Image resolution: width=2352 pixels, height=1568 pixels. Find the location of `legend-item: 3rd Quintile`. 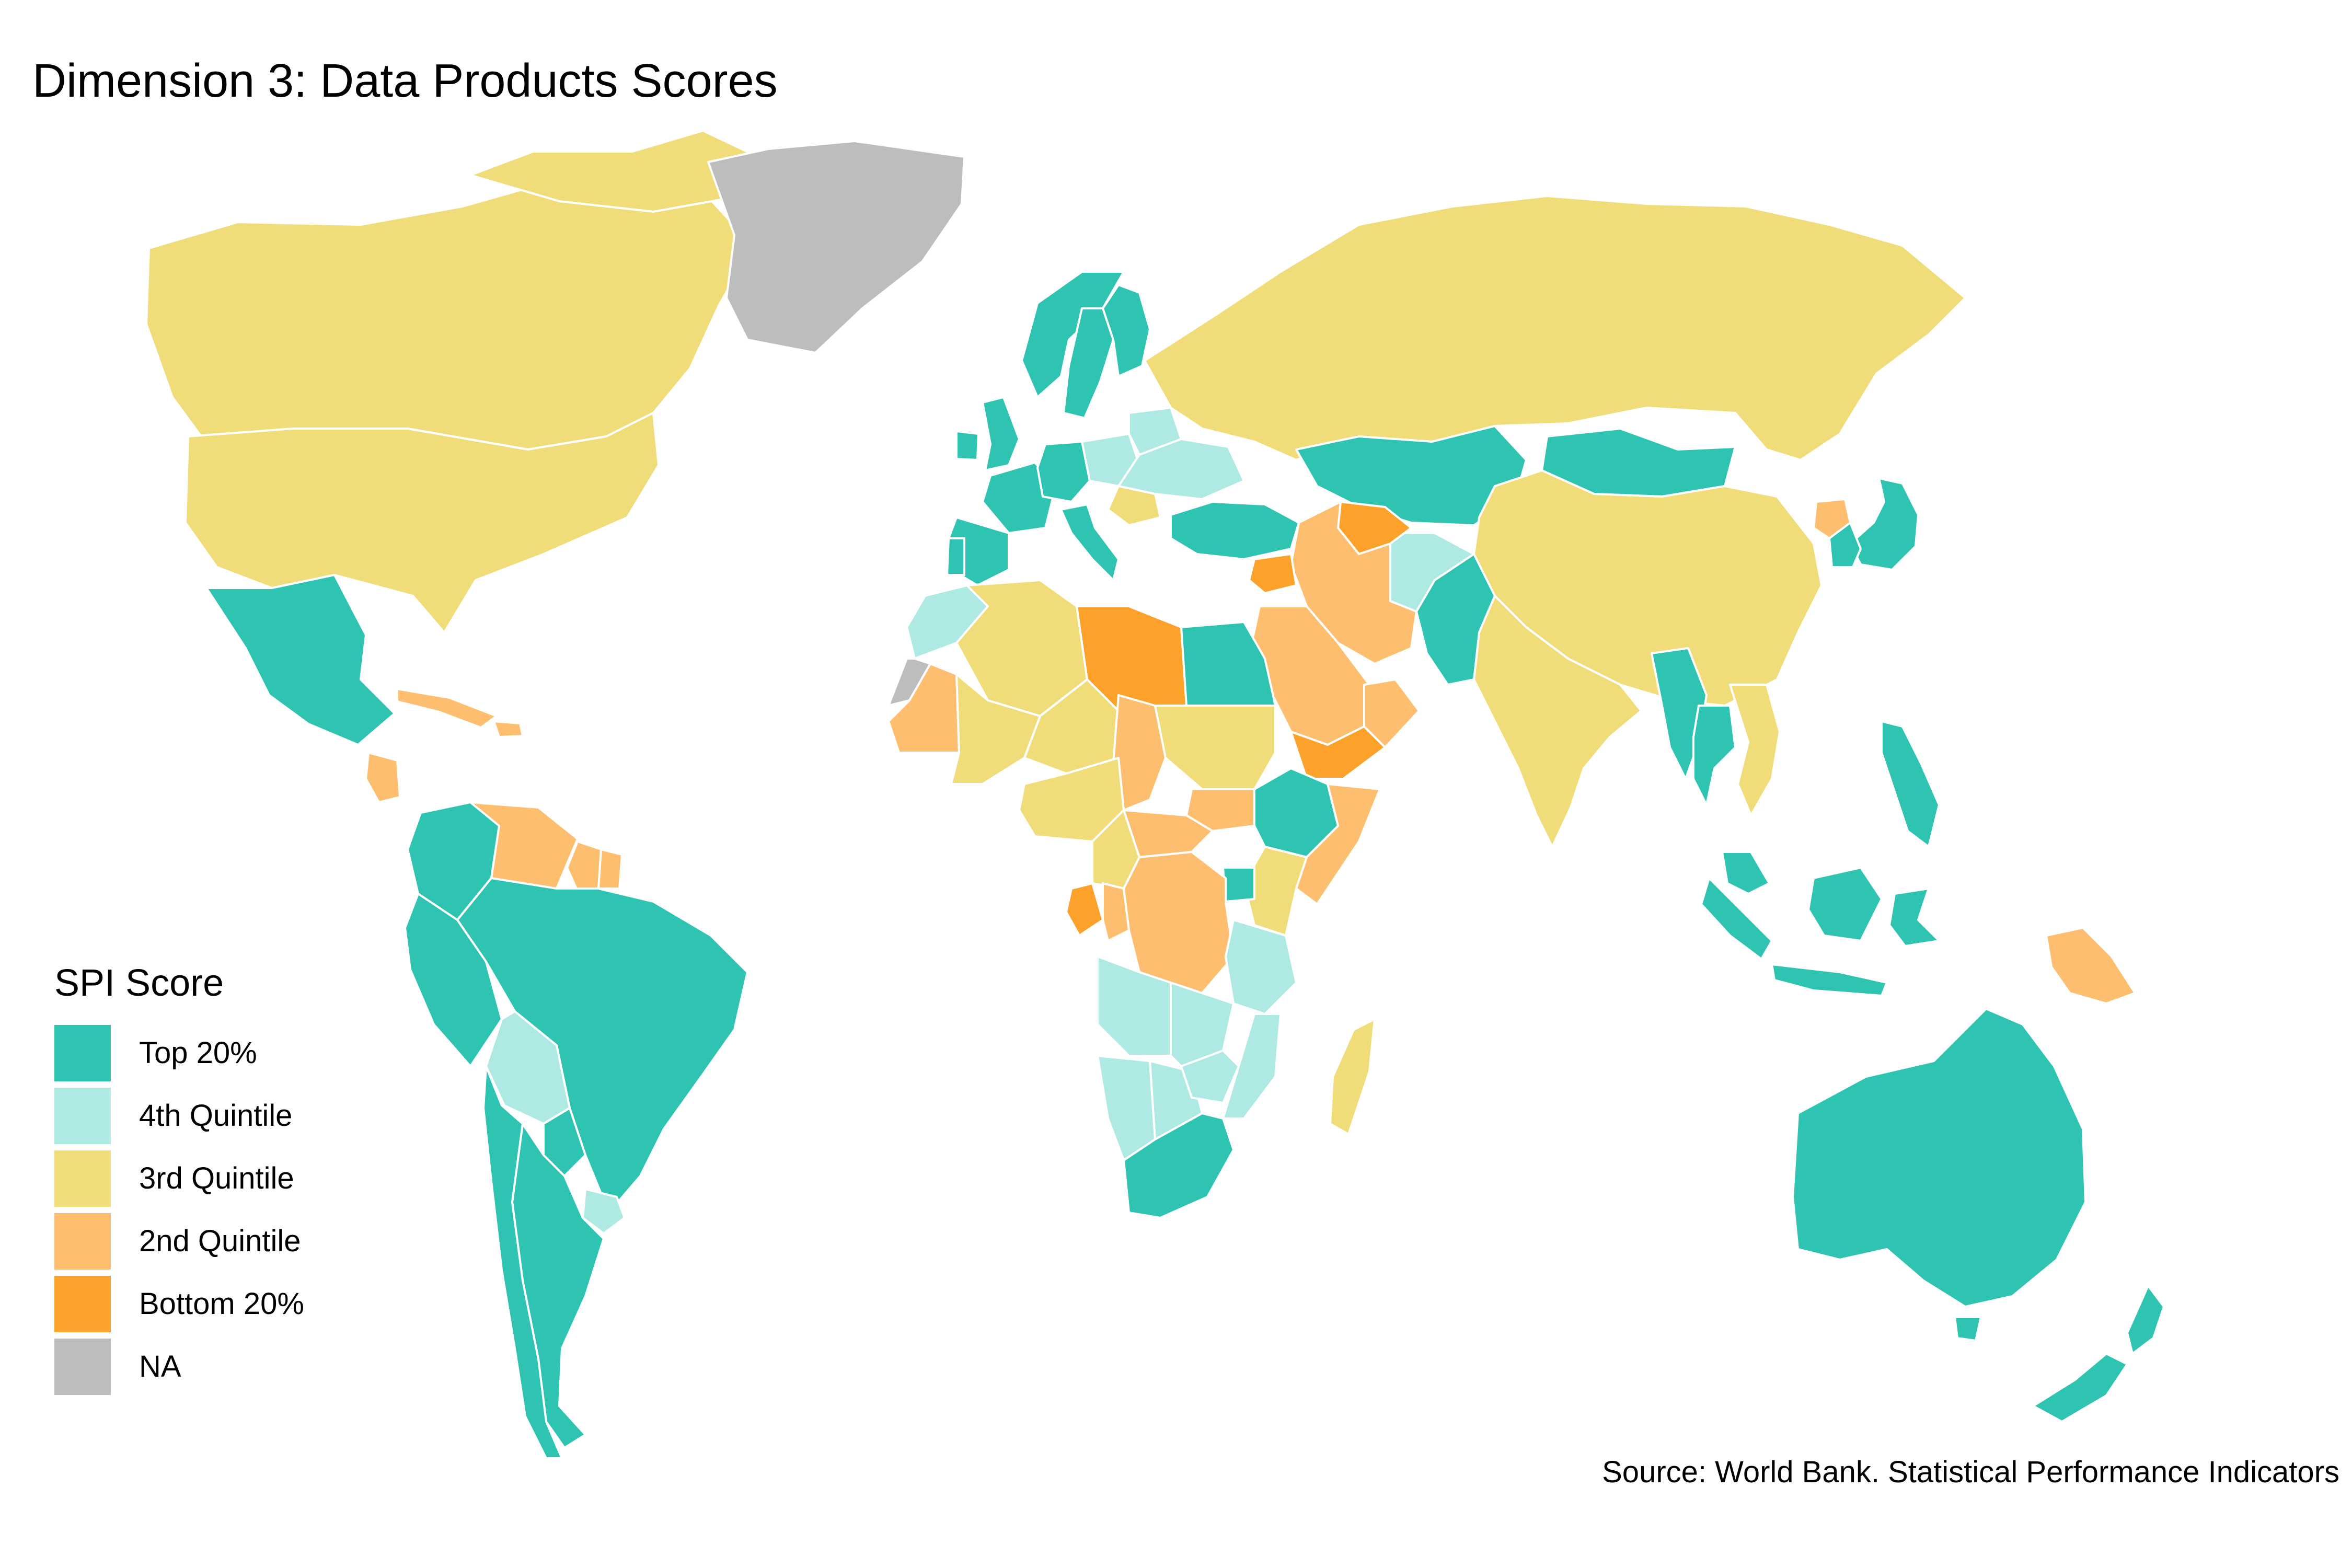

legend-item: 3rd Quintile is located at coordinates (224, 1178).